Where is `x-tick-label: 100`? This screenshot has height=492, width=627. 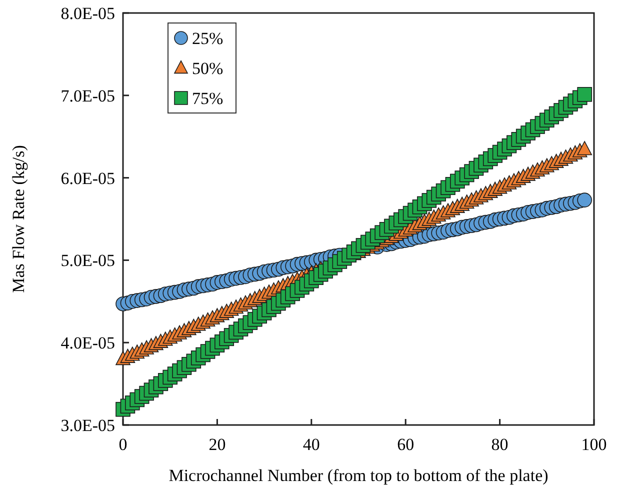
x-tick-label: 100 is located at coordinates (594, 444).